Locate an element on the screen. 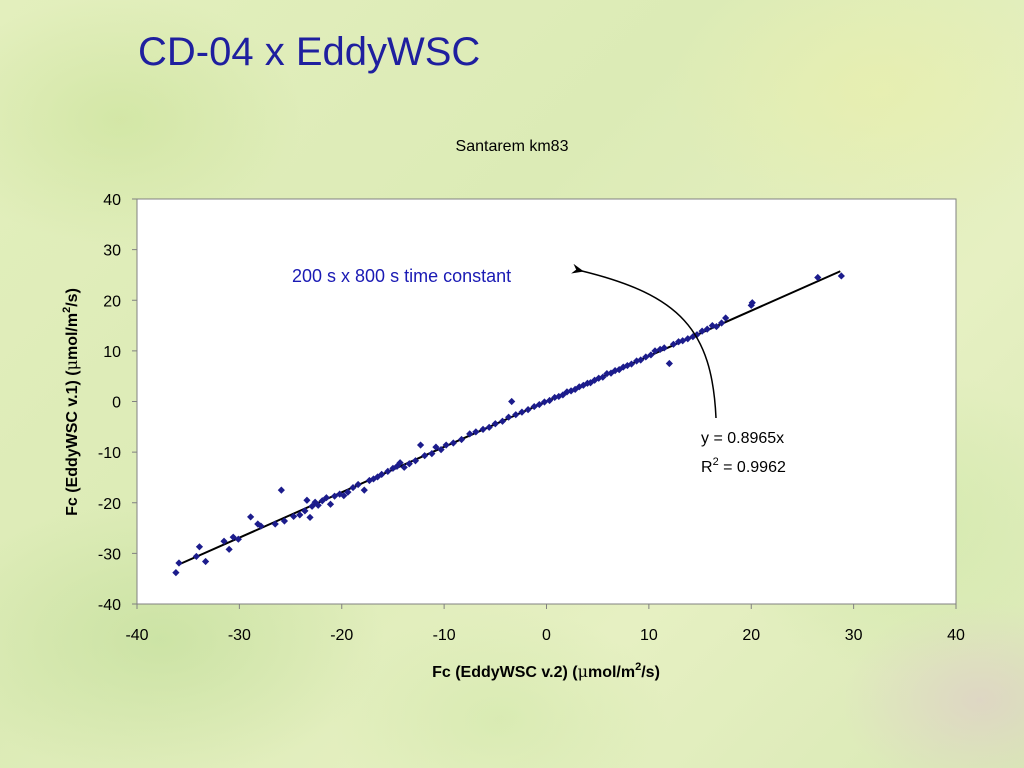  y-title-mu: μ is located at coordinates (71, 365).